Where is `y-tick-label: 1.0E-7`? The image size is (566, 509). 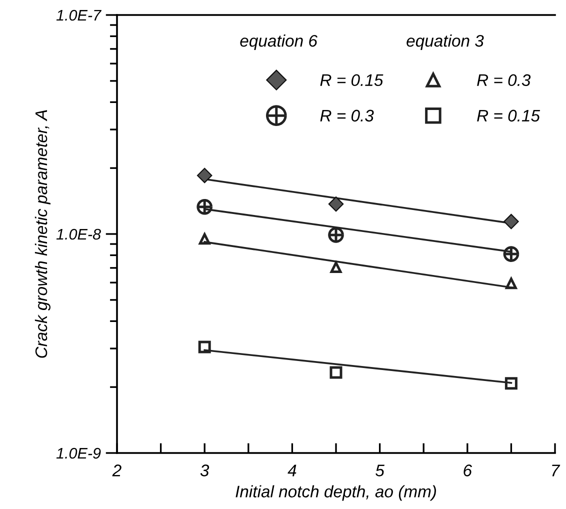
y-tick-label: 1.0E-7 is located at coordinates (79, 15).